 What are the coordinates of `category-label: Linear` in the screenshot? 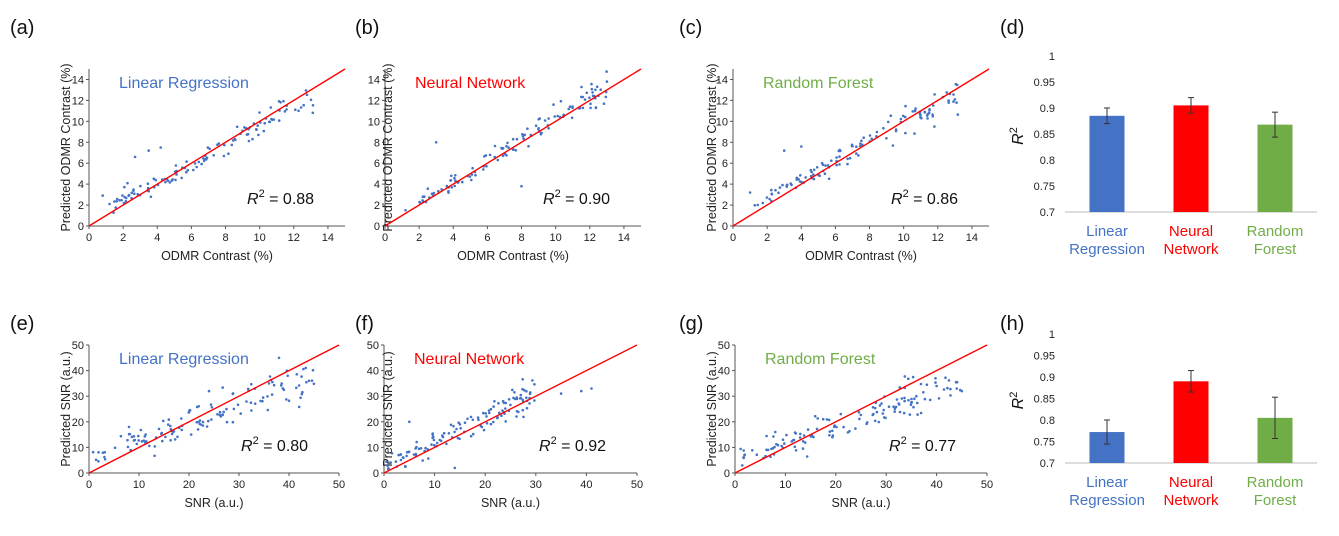 It's located at (1107, 231).